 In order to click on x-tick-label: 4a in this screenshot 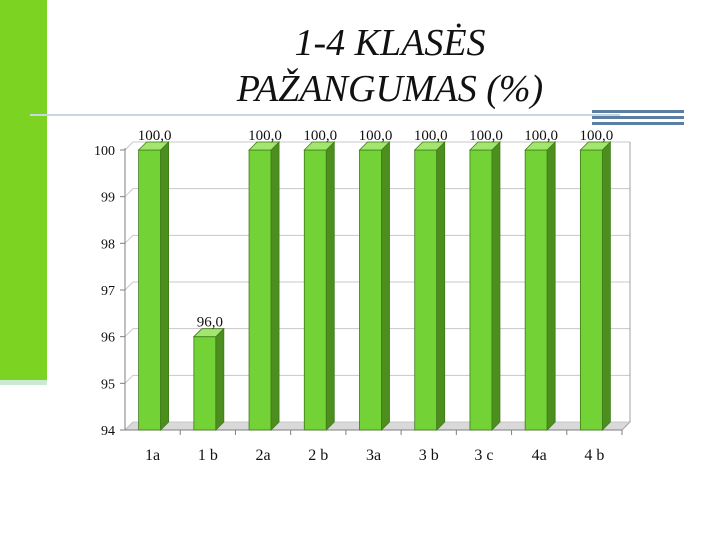, I will do `click(539, 455)`.